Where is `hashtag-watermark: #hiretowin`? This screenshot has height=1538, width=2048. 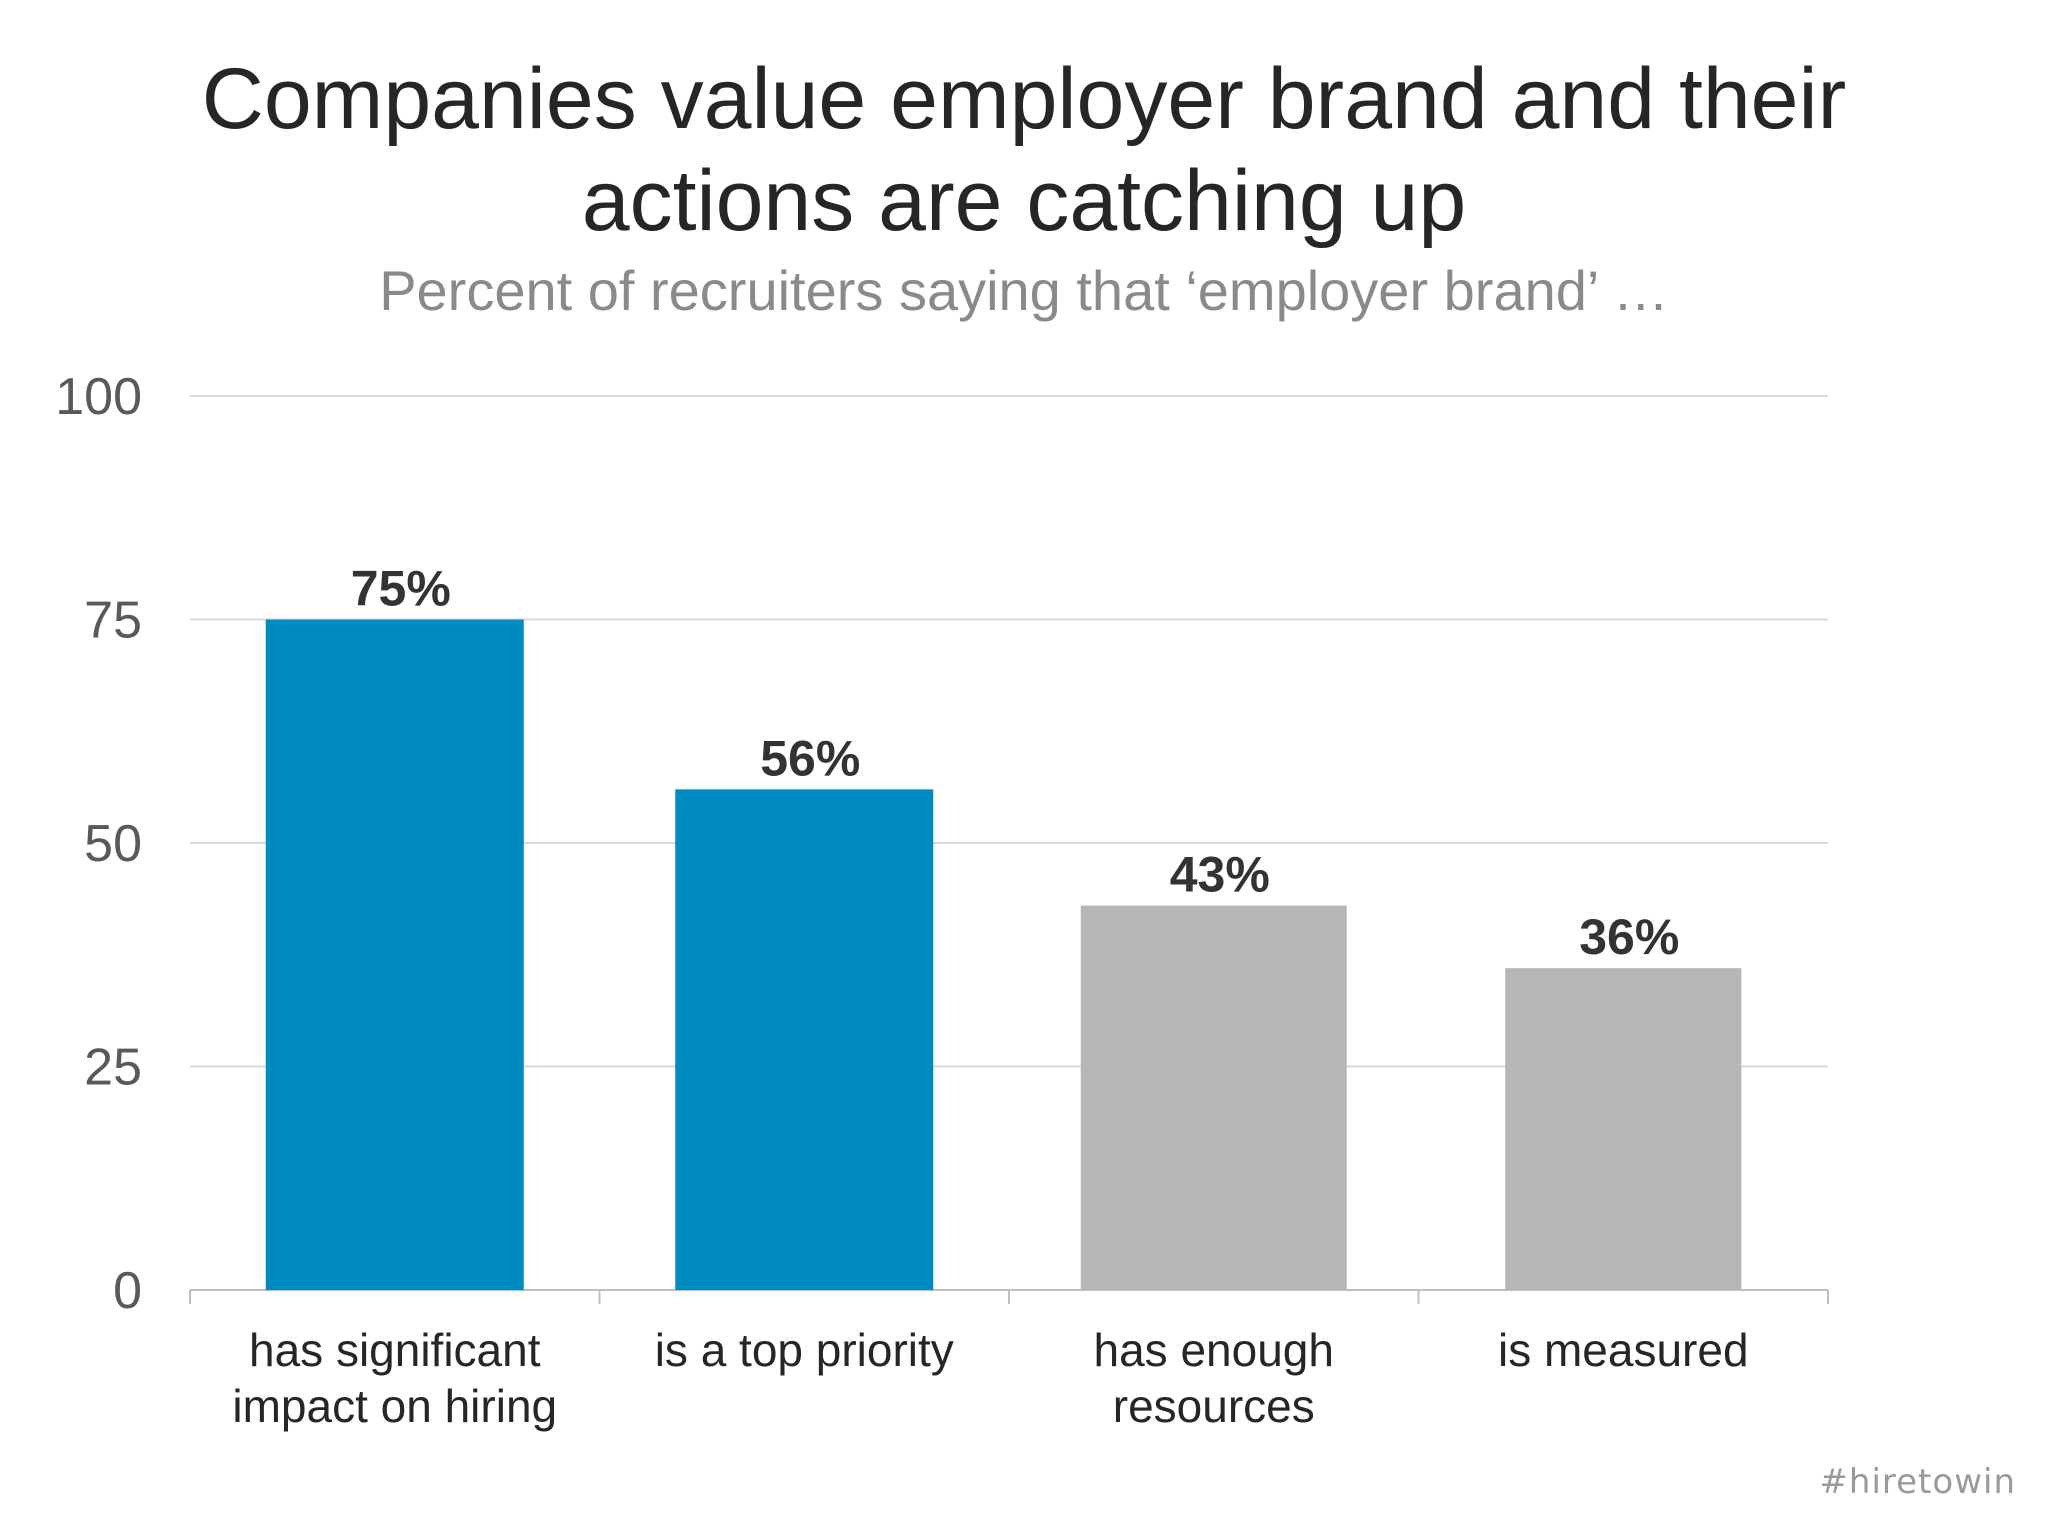
hashtag-watermark: #hiretowin is located at coordinates (1917, 1482).